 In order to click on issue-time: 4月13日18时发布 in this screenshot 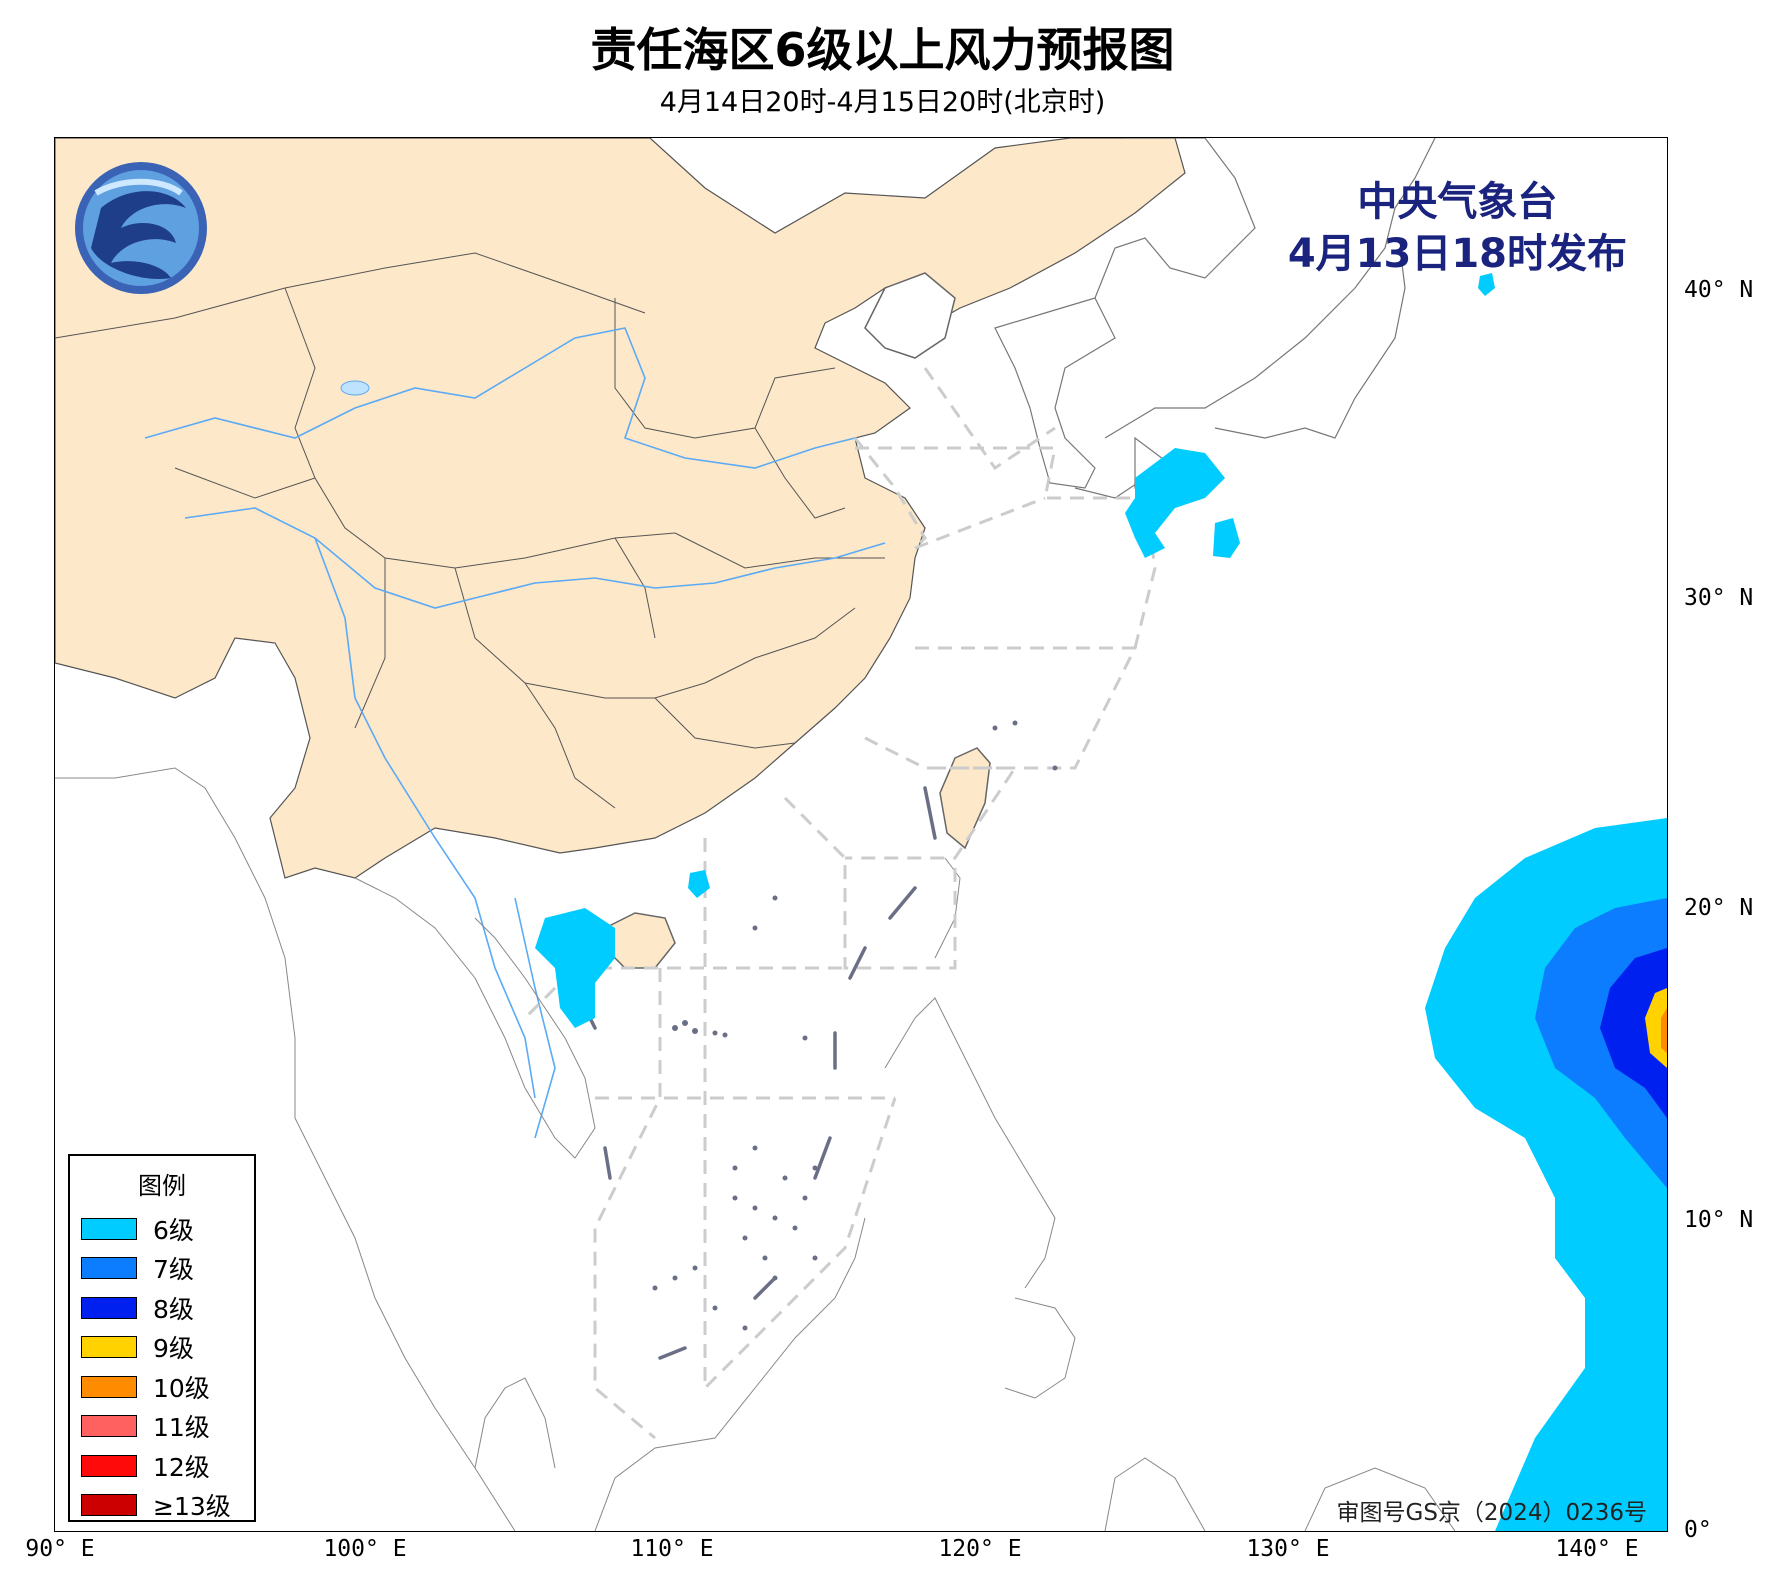, I will do `click(1457, 254)`.